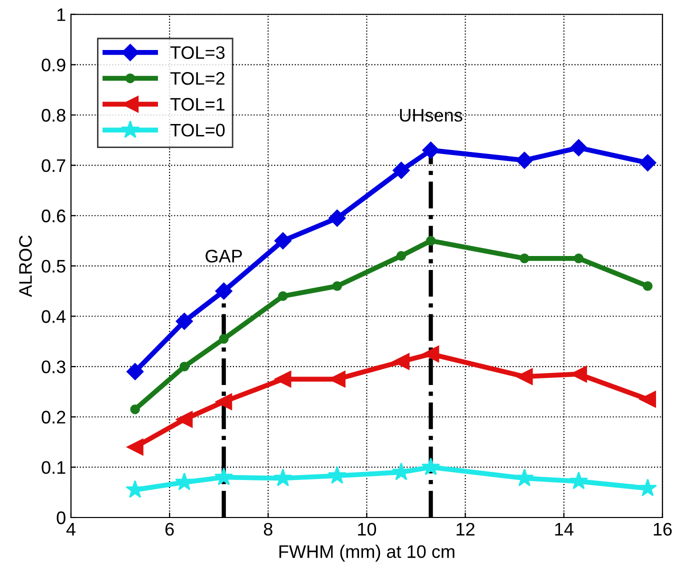  I want to click on x-tick-label: 12, so click(465, 529).